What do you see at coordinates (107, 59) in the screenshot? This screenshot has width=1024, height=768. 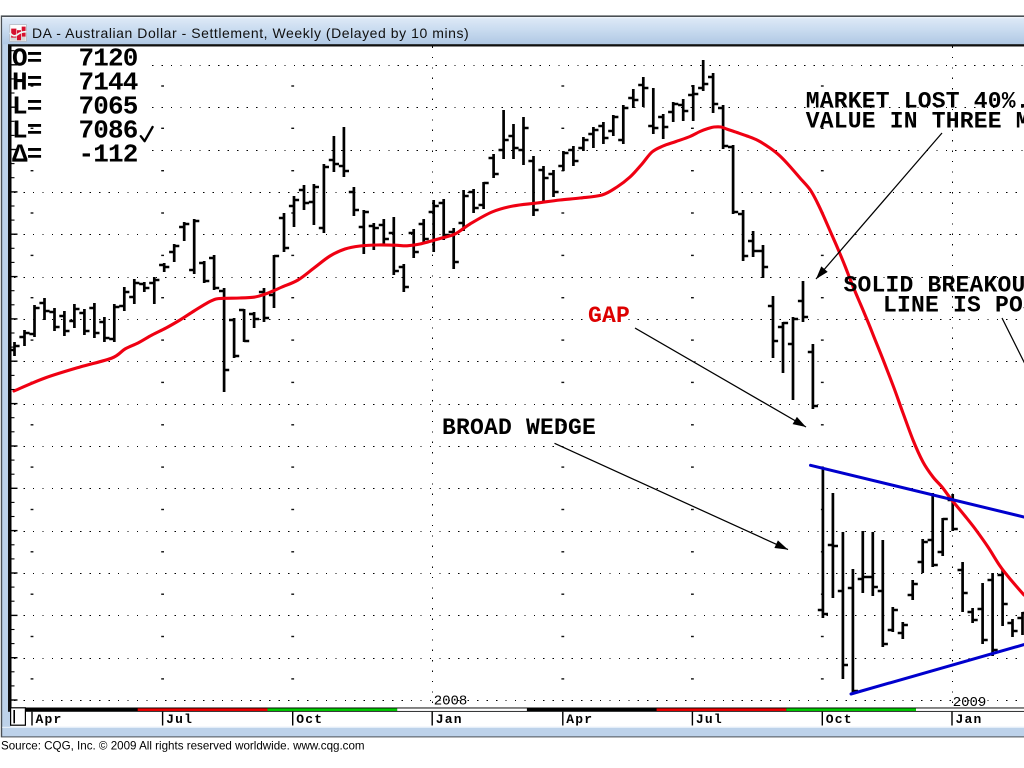 I see `svg-text: 7120` at bounding box center [107, 59].